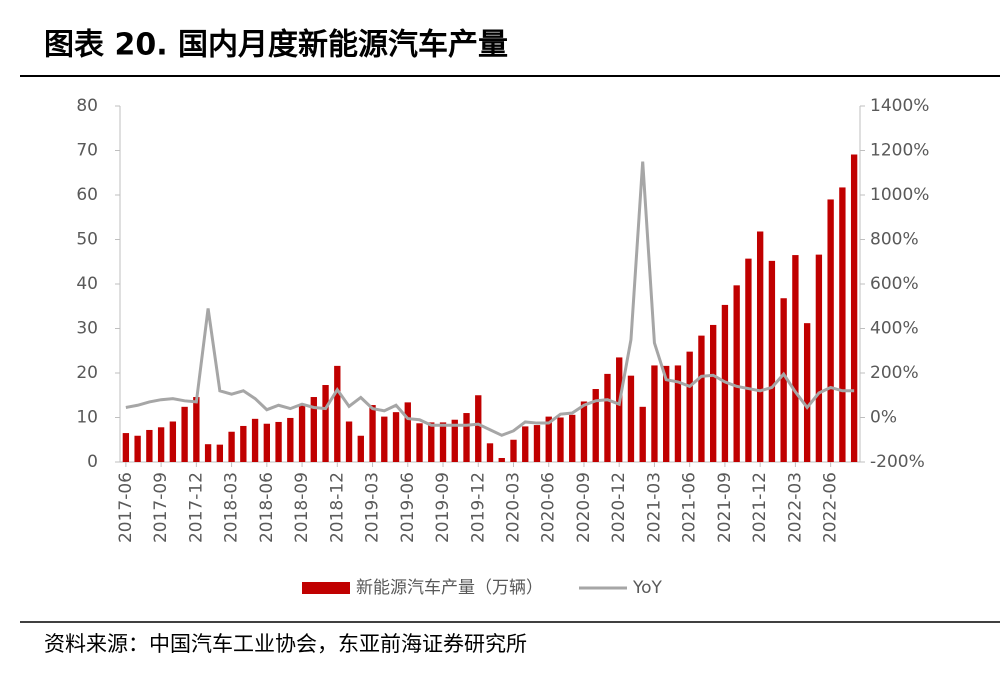  Describe the element at coordinates (584, 507) in the screenshot. I see `x-tick-label: 2020-09` at that location.